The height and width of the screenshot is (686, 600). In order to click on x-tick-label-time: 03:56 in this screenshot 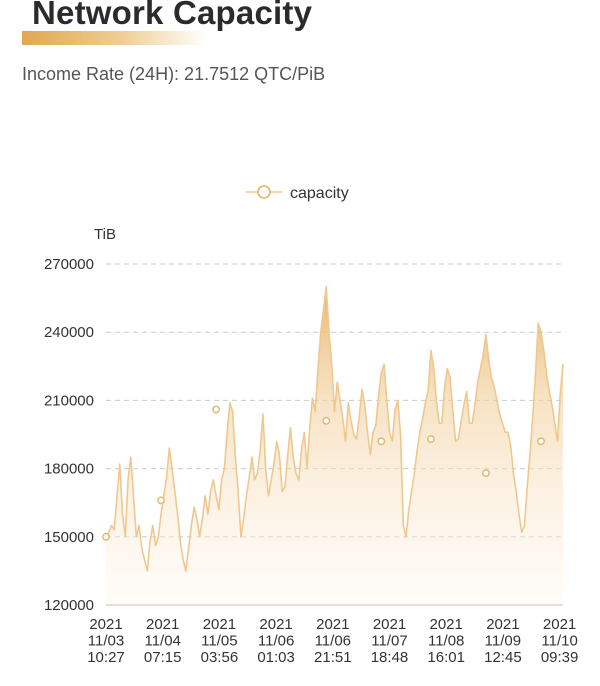, I will do `click(220, 657)`.